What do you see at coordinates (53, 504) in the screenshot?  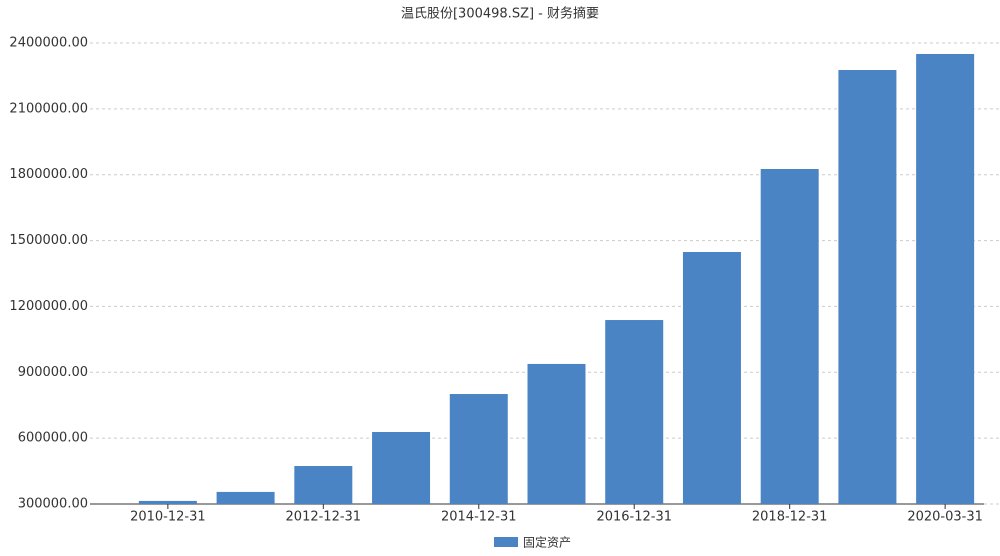 I see `y-tick-label: 300000.00` at bounding box center [53, 504].